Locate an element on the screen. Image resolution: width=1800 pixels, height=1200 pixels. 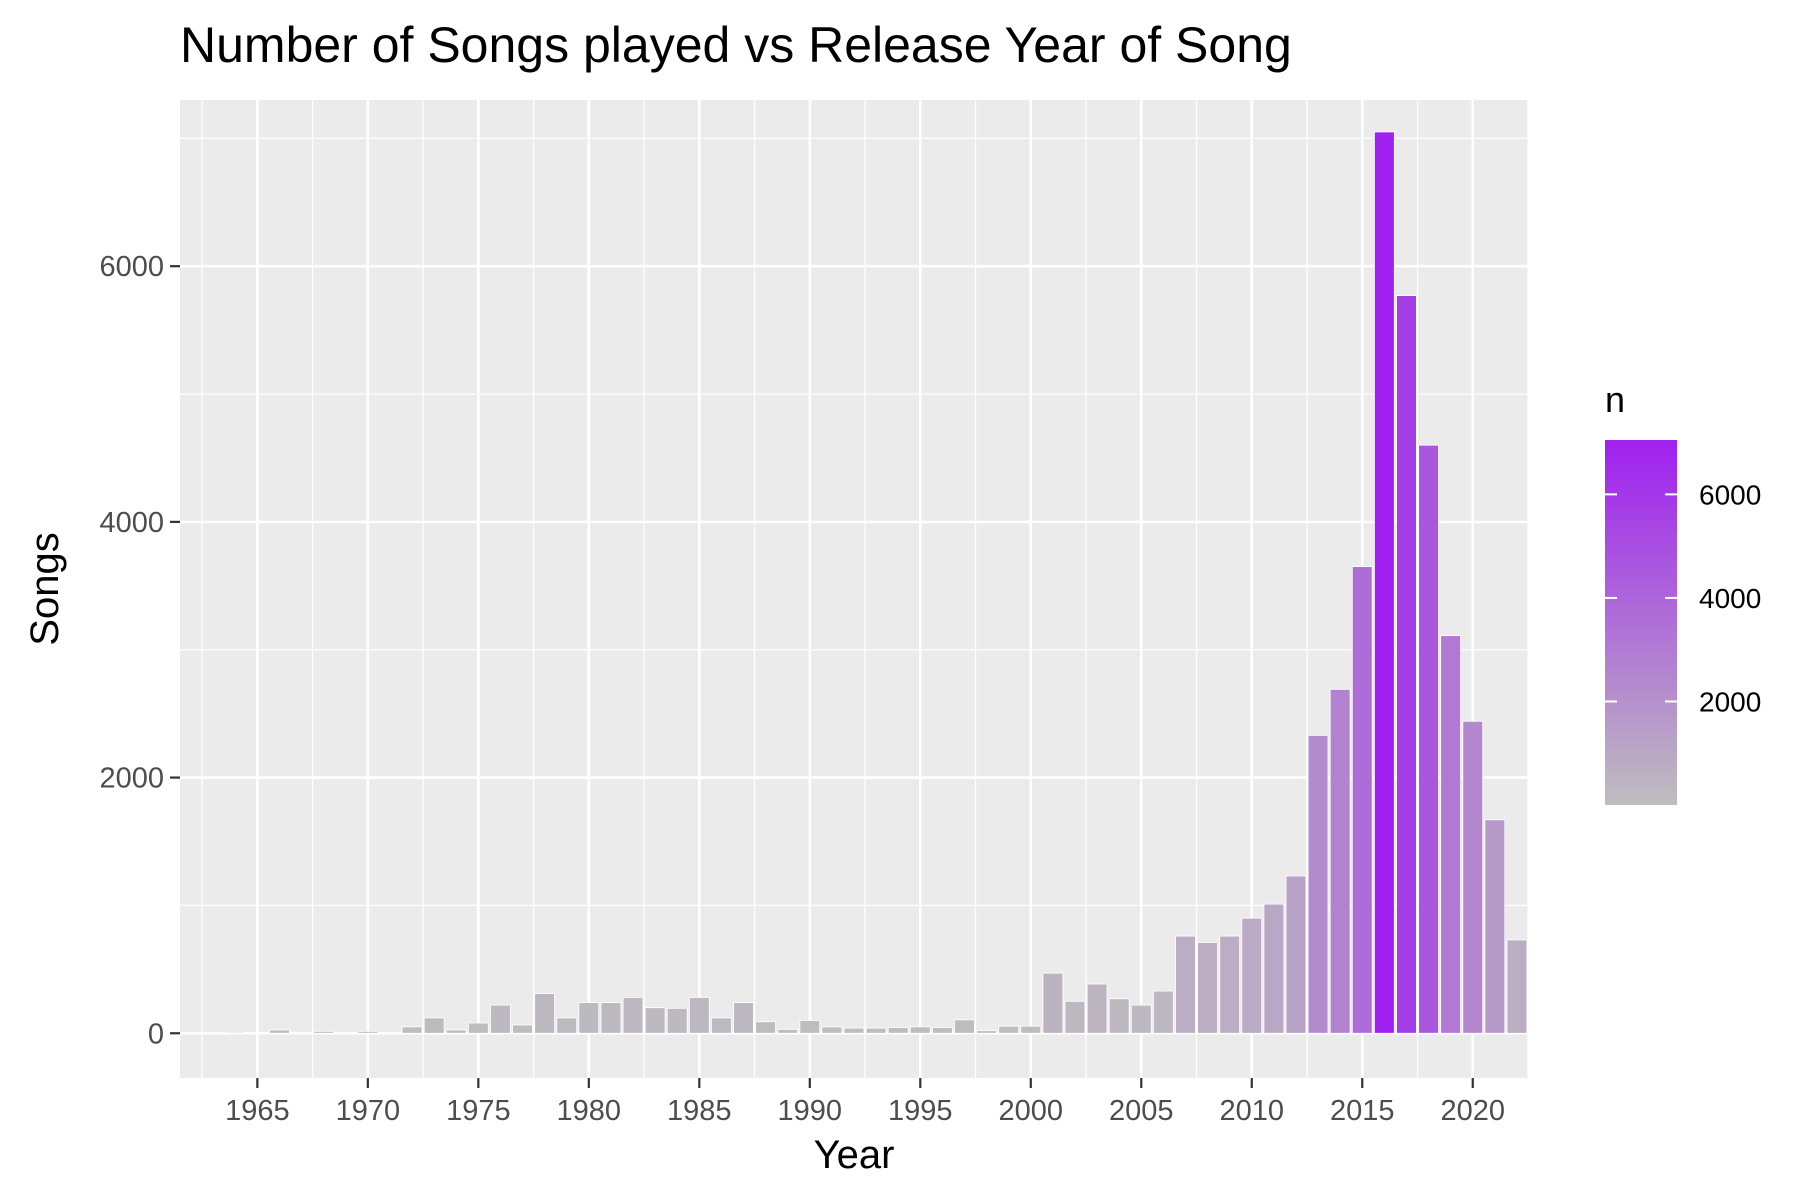
legend-tick-label: 6000 is located at coordinates (1730, 494).